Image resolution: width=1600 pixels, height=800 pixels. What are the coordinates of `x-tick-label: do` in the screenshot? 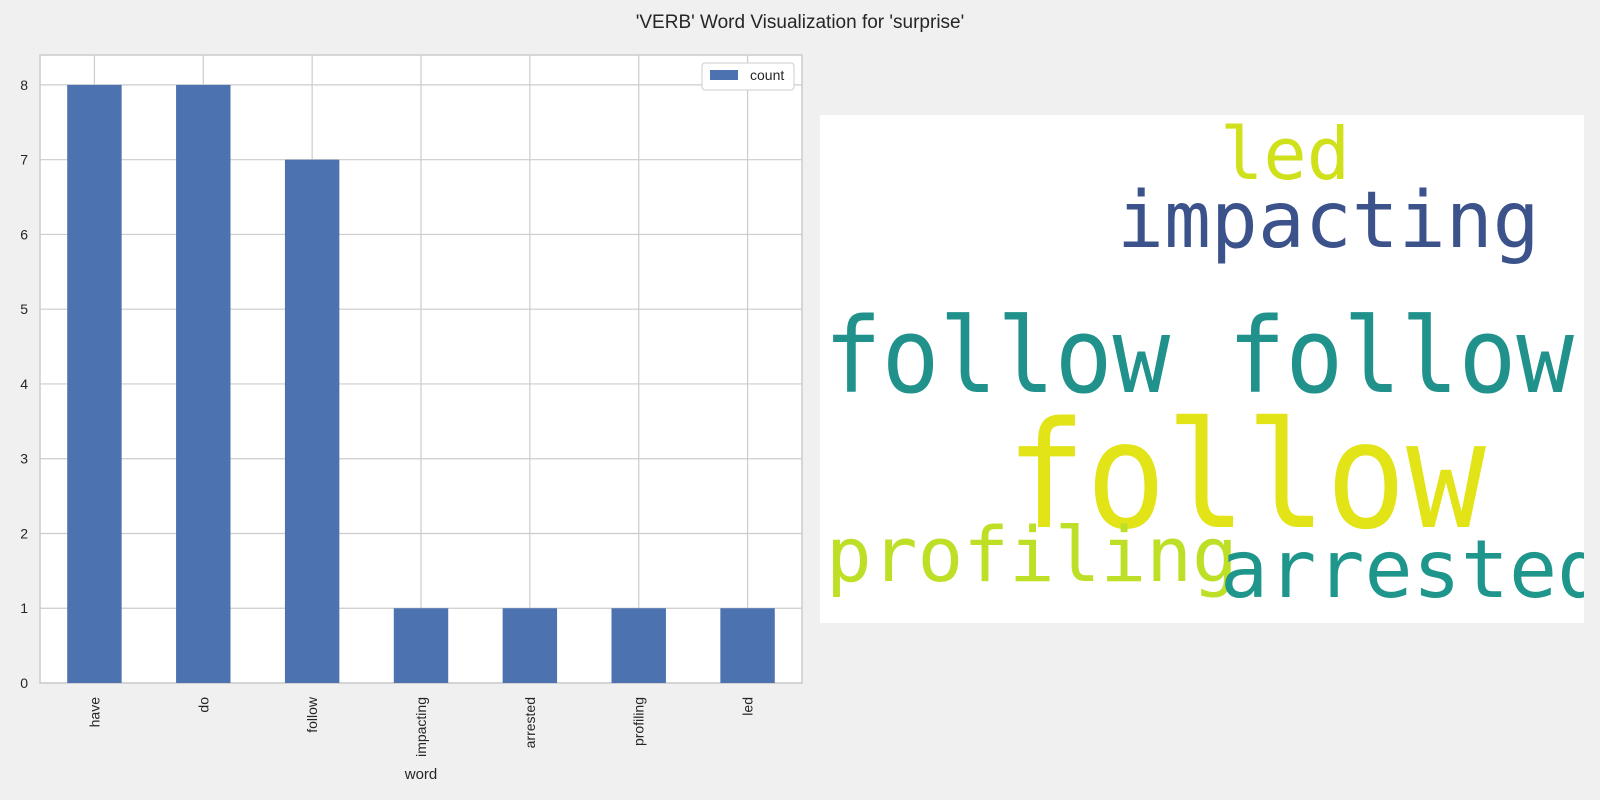 It's located at (203, 705).